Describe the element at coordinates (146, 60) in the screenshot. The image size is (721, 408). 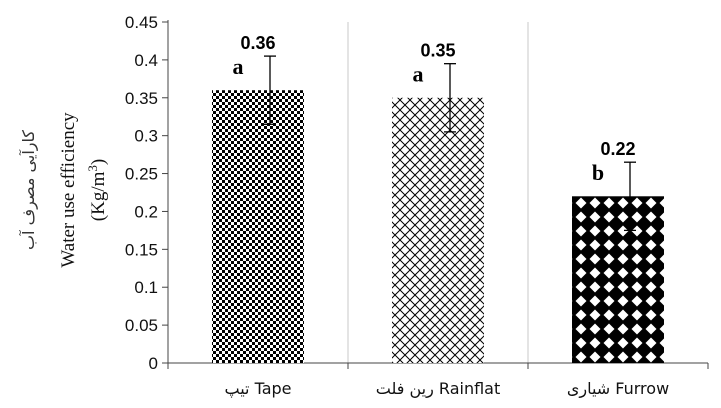
I see `y-tick-label: 0.4` at that location.